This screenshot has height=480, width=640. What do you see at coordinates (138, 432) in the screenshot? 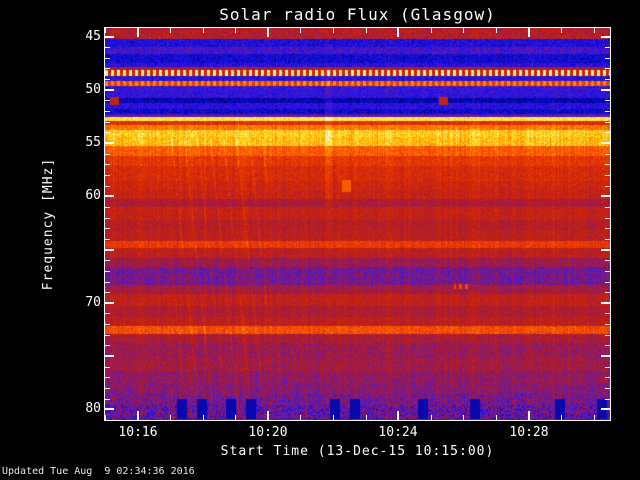
I see `x-tick-label: 10:16` at bounding box center [138, 432].